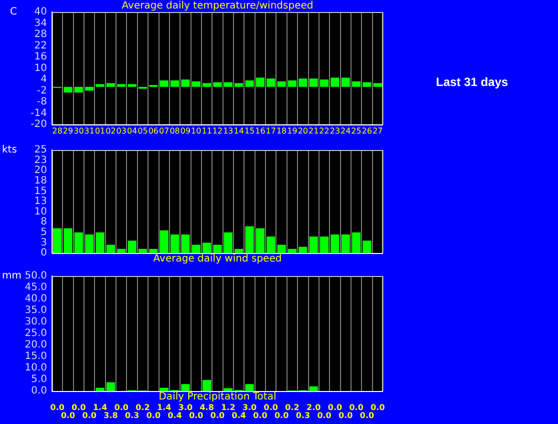 Image resolution: width=558 pixels, height=424 pixels. Describe the element at coordinates (12, 276) in the screenshot. I see `y-axis-title: mm` at that location.